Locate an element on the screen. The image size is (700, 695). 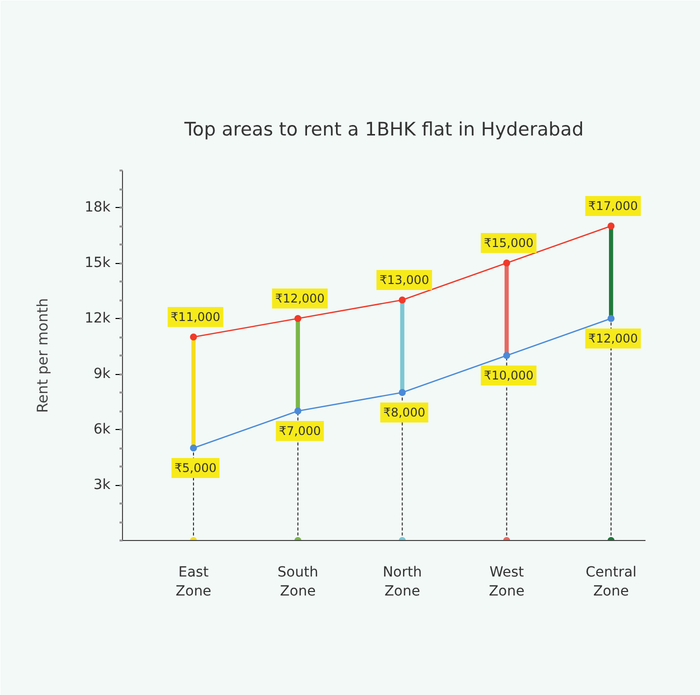
data-label: ₹8,000 is located at coordinates (404, 413).